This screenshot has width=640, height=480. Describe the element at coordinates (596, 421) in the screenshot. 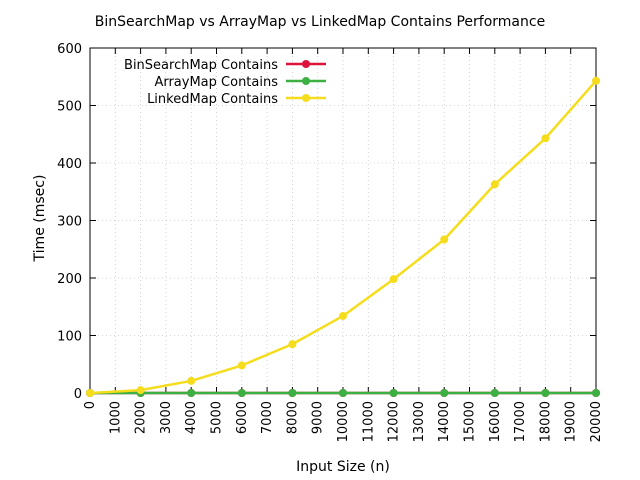

I see `x-tick-label: 20000` at that location.